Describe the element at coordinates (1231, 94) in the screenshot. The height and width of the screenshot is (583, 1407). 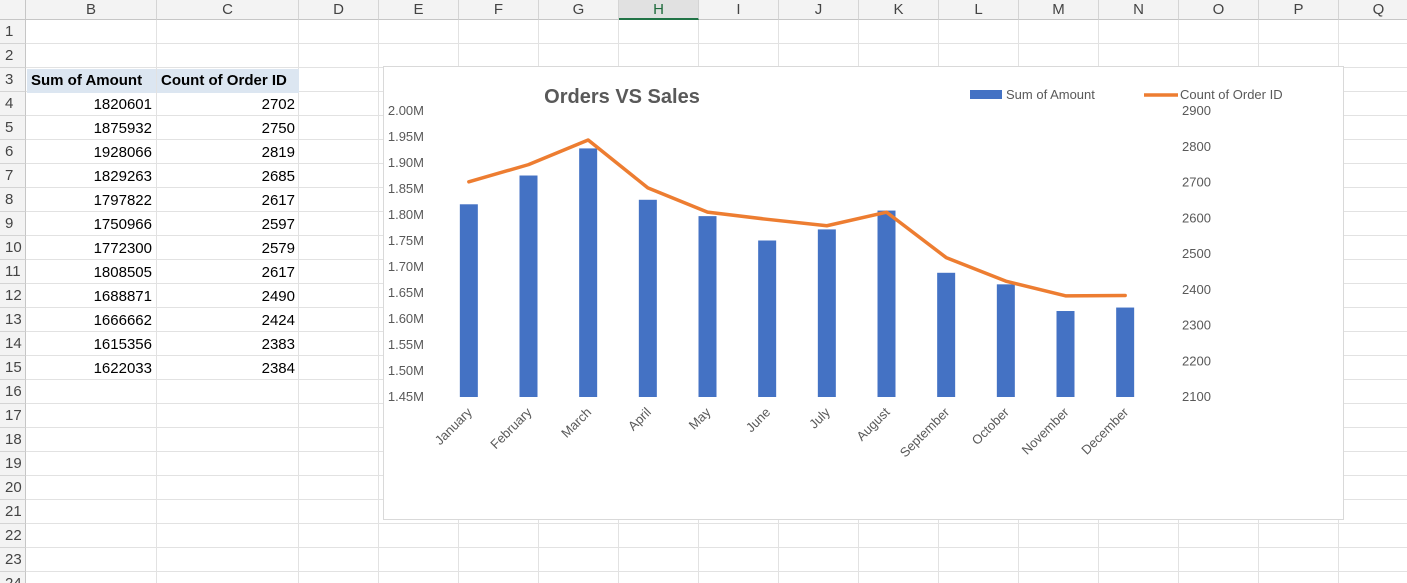
I see `legend-label-count-of-order-id: Count of Order ID` at that location.